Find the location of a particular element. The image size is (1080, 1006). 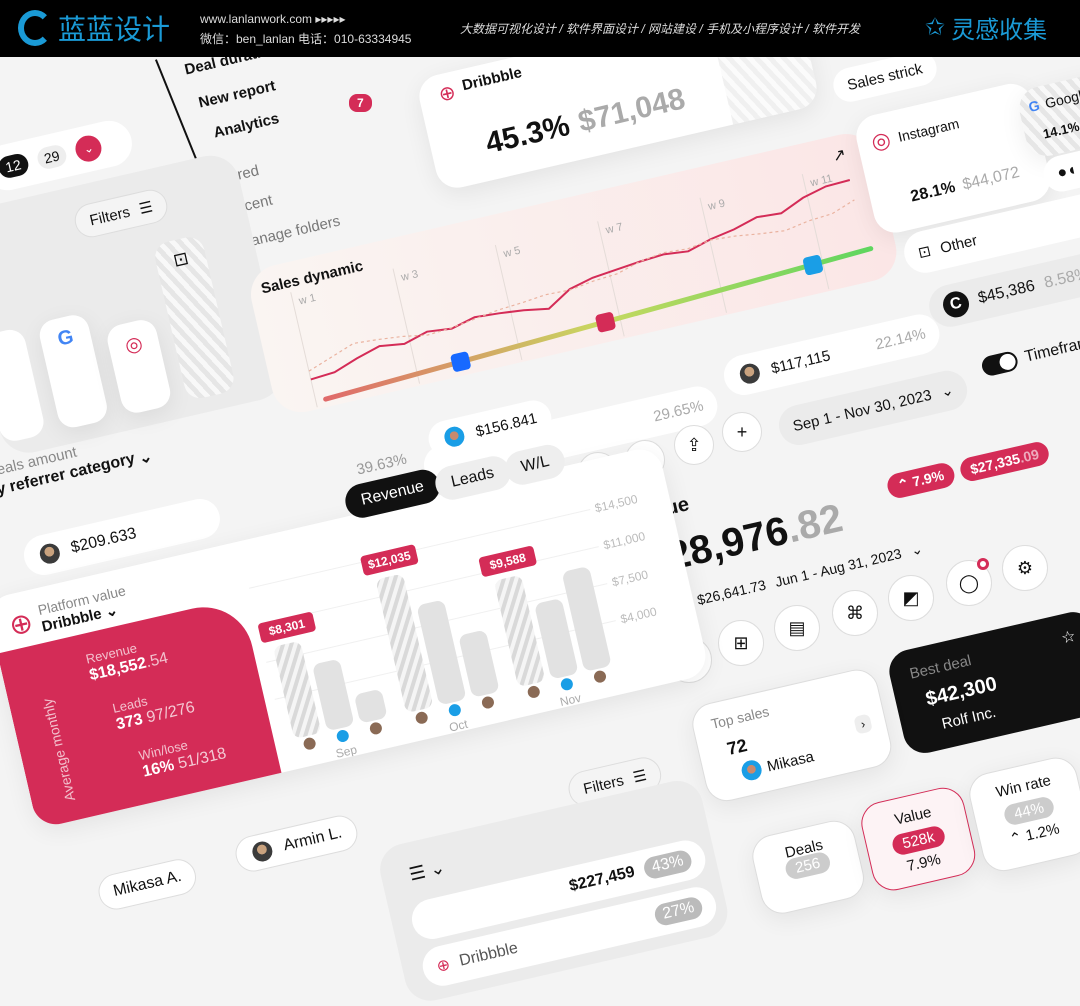

layout-icon: ⊞ is located at coordinates (741, 643).